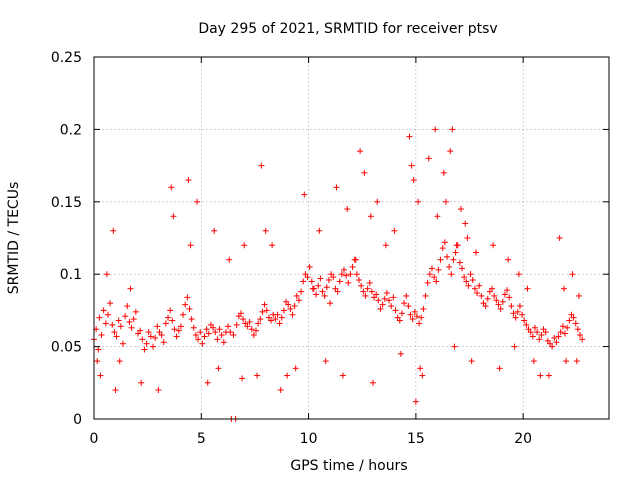 The width and height of the screenshot is (640, 480). What do you see at coordinates (66, 58) in the screenshot?
I see `y-tick-label: 0.25` at bounding box center [66, 58].